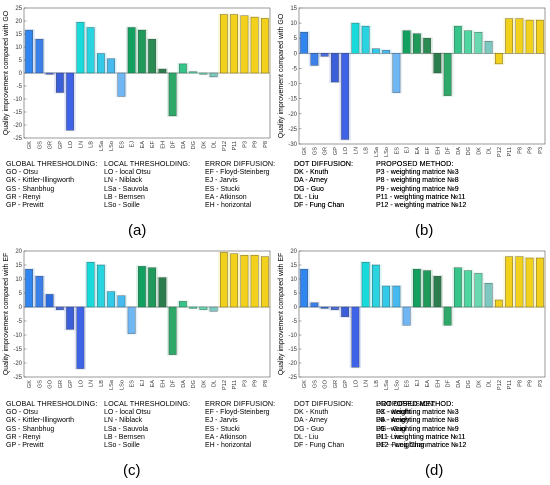 This screenshot has width=550, height=485. Describe the element at coordinates (142, 287) in the screenshot. I see `bar-EJ` at that location.